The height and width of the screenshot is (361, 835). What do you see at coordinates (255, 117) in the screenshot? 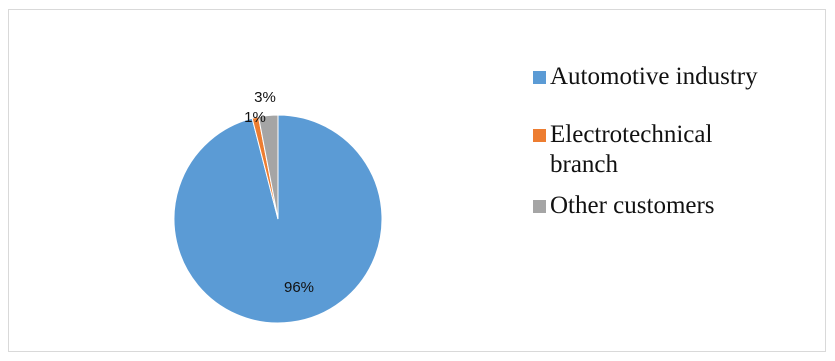
I see `data-label-electrotechnical-branch: 1%` at bounding box center [255, 117].